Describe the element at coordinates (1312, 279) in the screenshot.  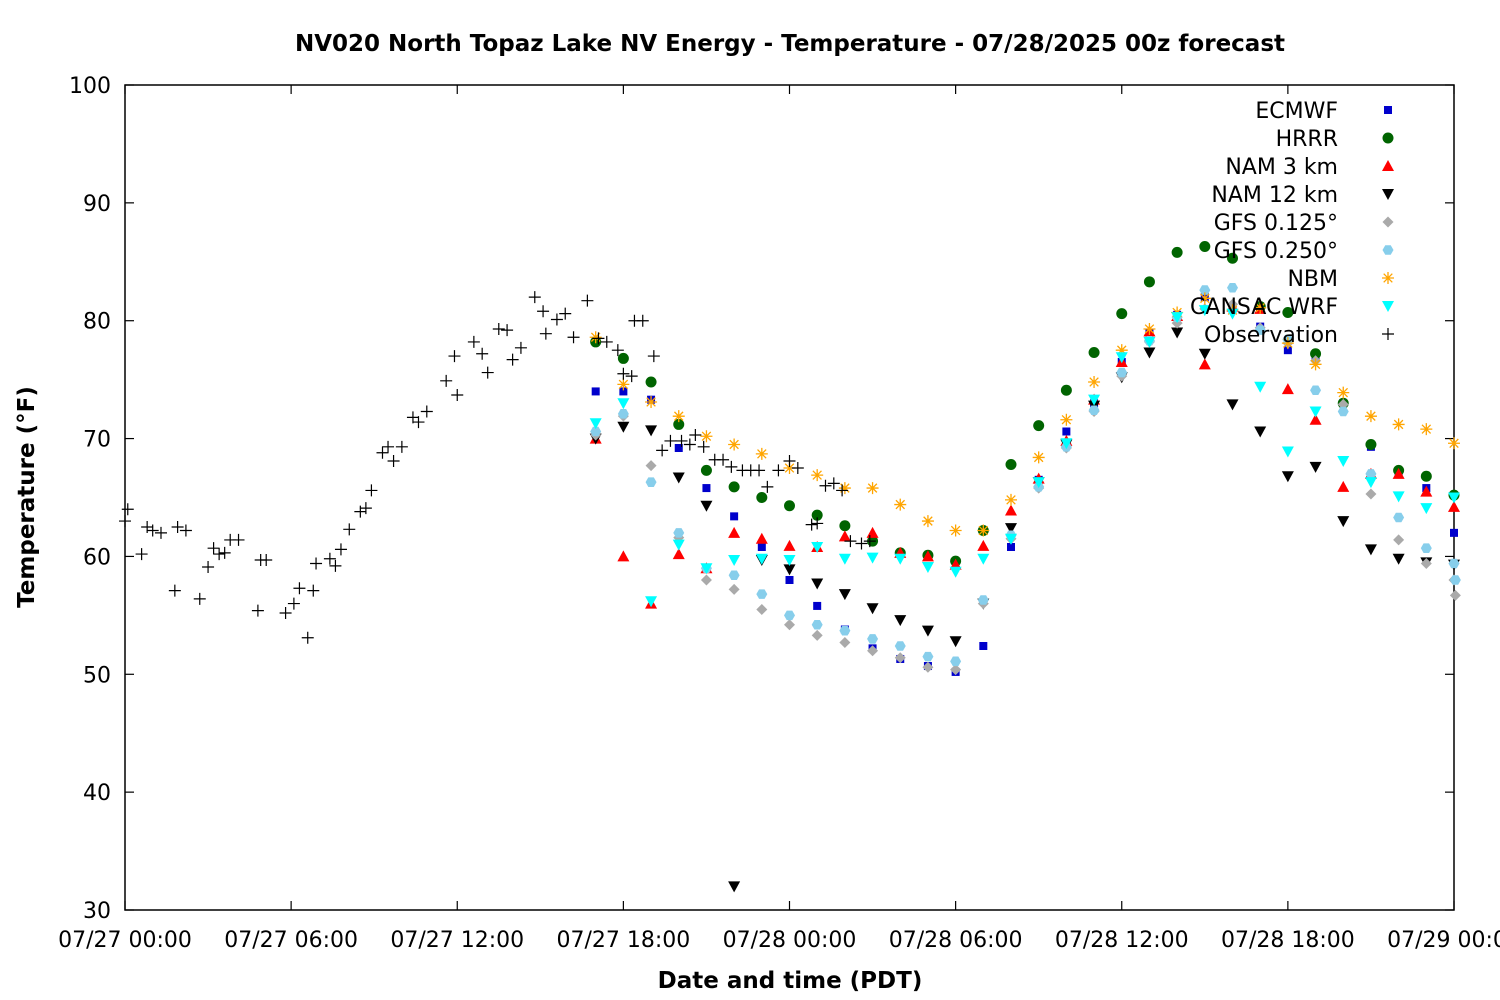
I see `legend-label: NBM` at that location.